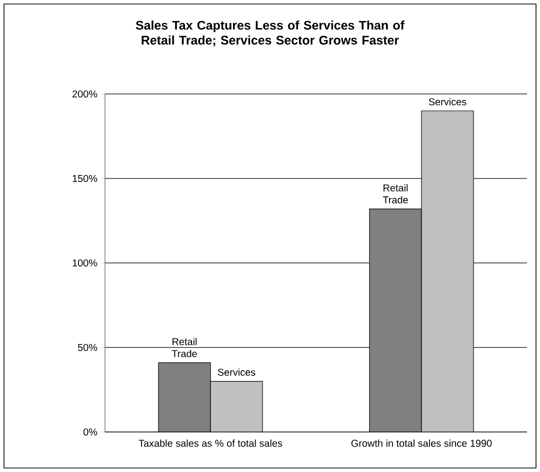 The width and height of the screenshot is (540, 472). Describe the element at coordinates (395, 194) in the screenshot. I see `text: Retail Trade` at that location.